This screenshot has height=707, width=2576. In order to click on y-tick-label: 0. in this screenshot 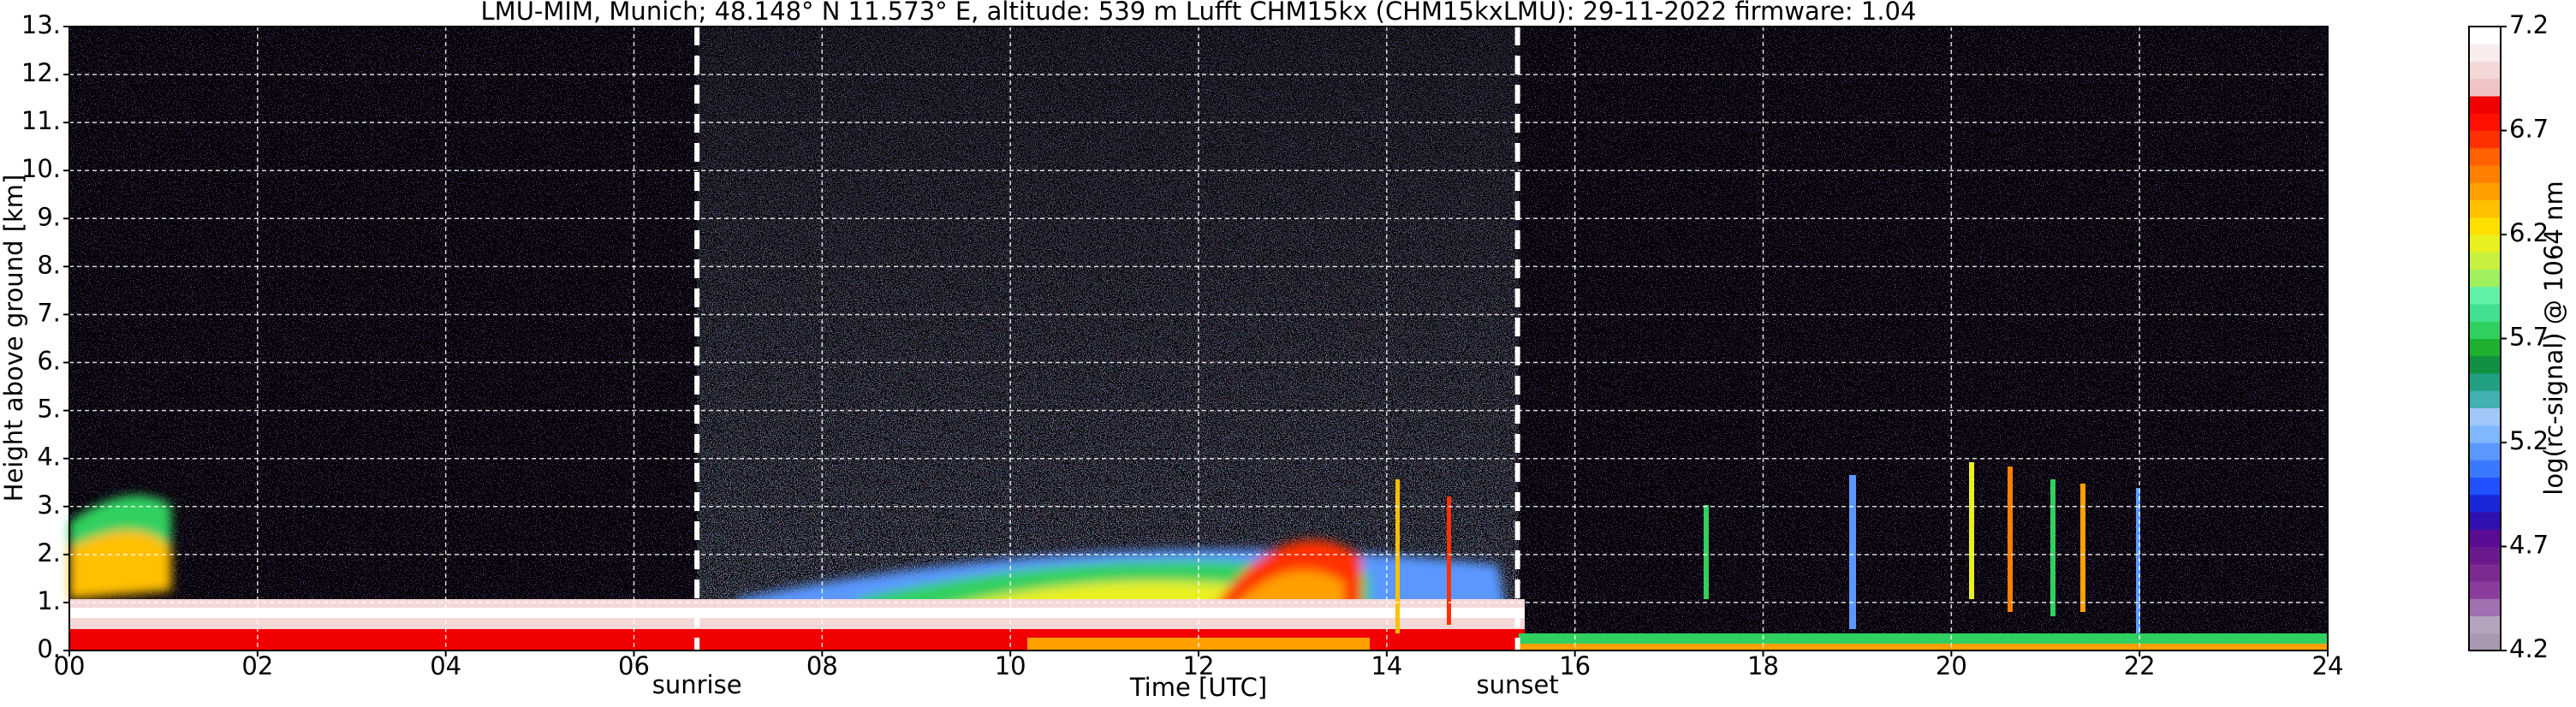, I will do `click(49, 648)`.